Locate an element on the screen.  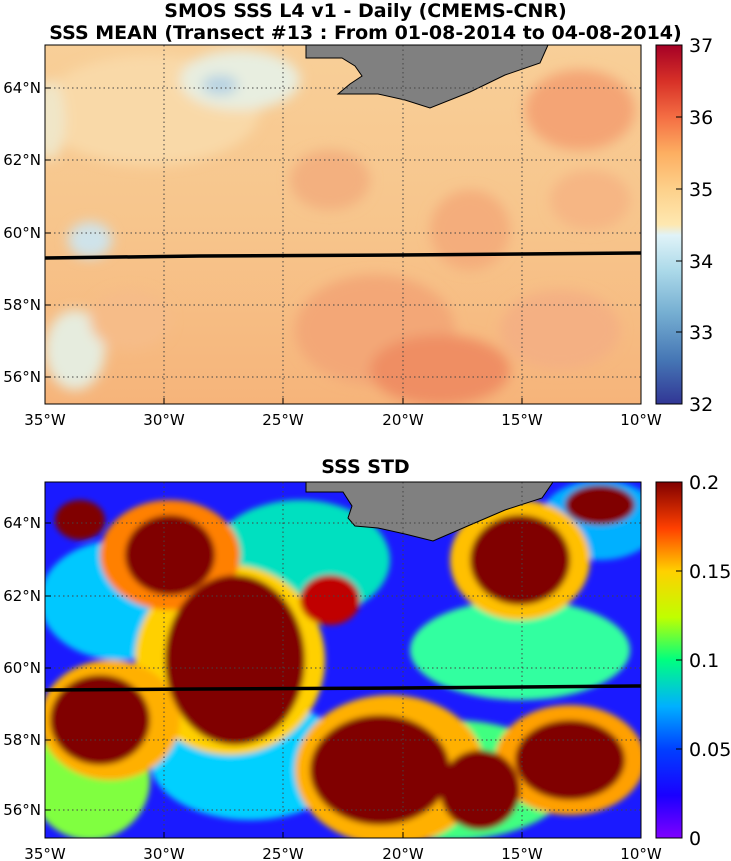
mean-lon-label: 20°W is located at coordinates (403, 420).